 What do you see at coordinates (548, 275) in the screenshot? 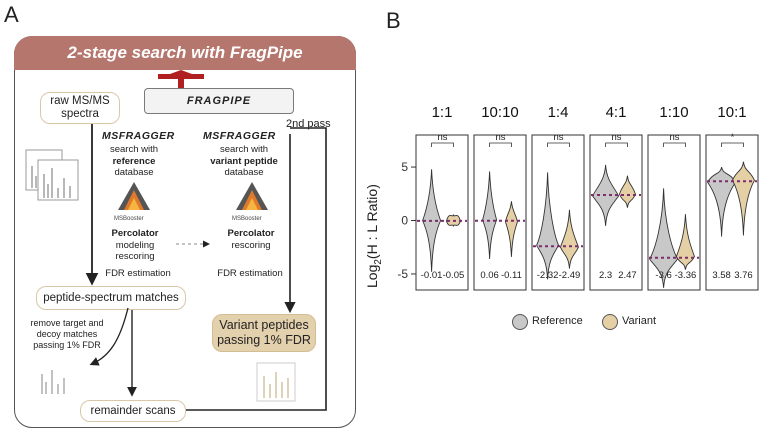
I see `median-label-reference: -2.32` at bounding box center [548, 275].